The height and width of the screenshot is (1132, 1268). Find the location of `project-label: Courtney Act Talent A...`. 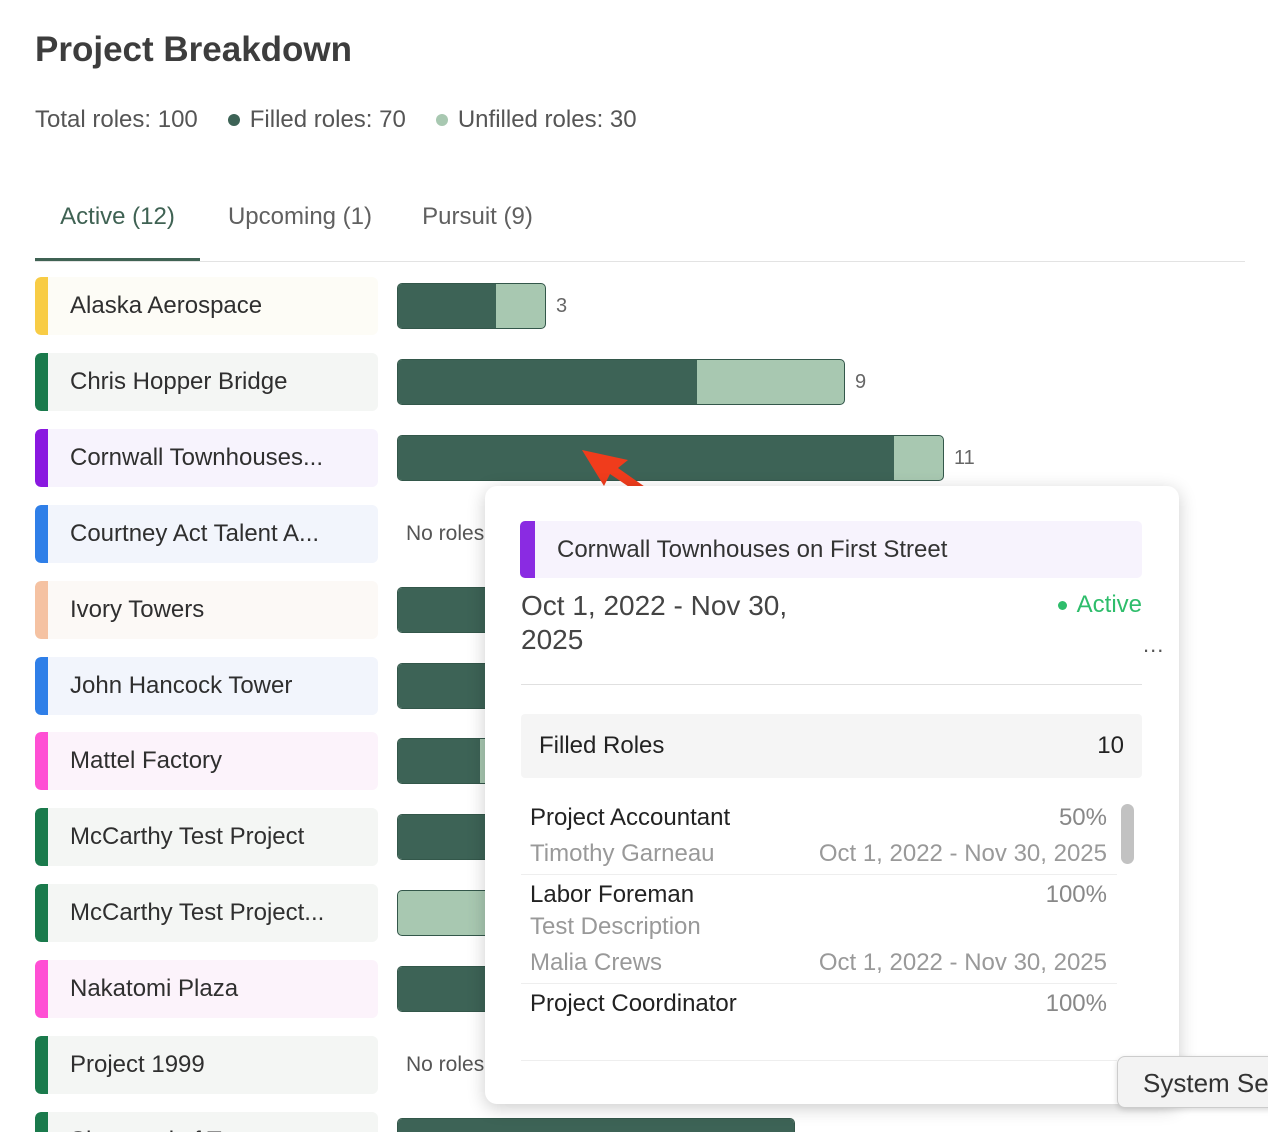

project-label: Courtney Act Talent A... is located at coordinates (206, 534).